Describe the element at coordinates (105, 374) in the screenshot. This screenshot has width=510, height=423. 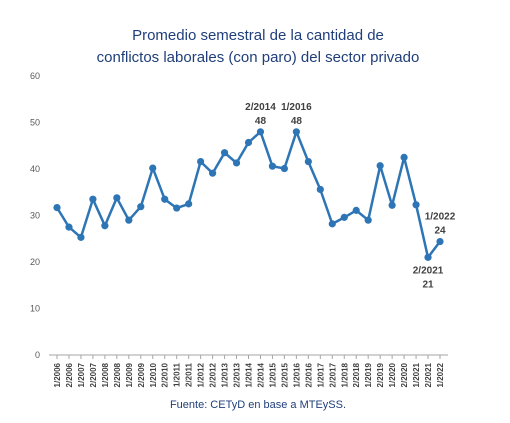
I see `x-tick-label: 1/2008` at that location.